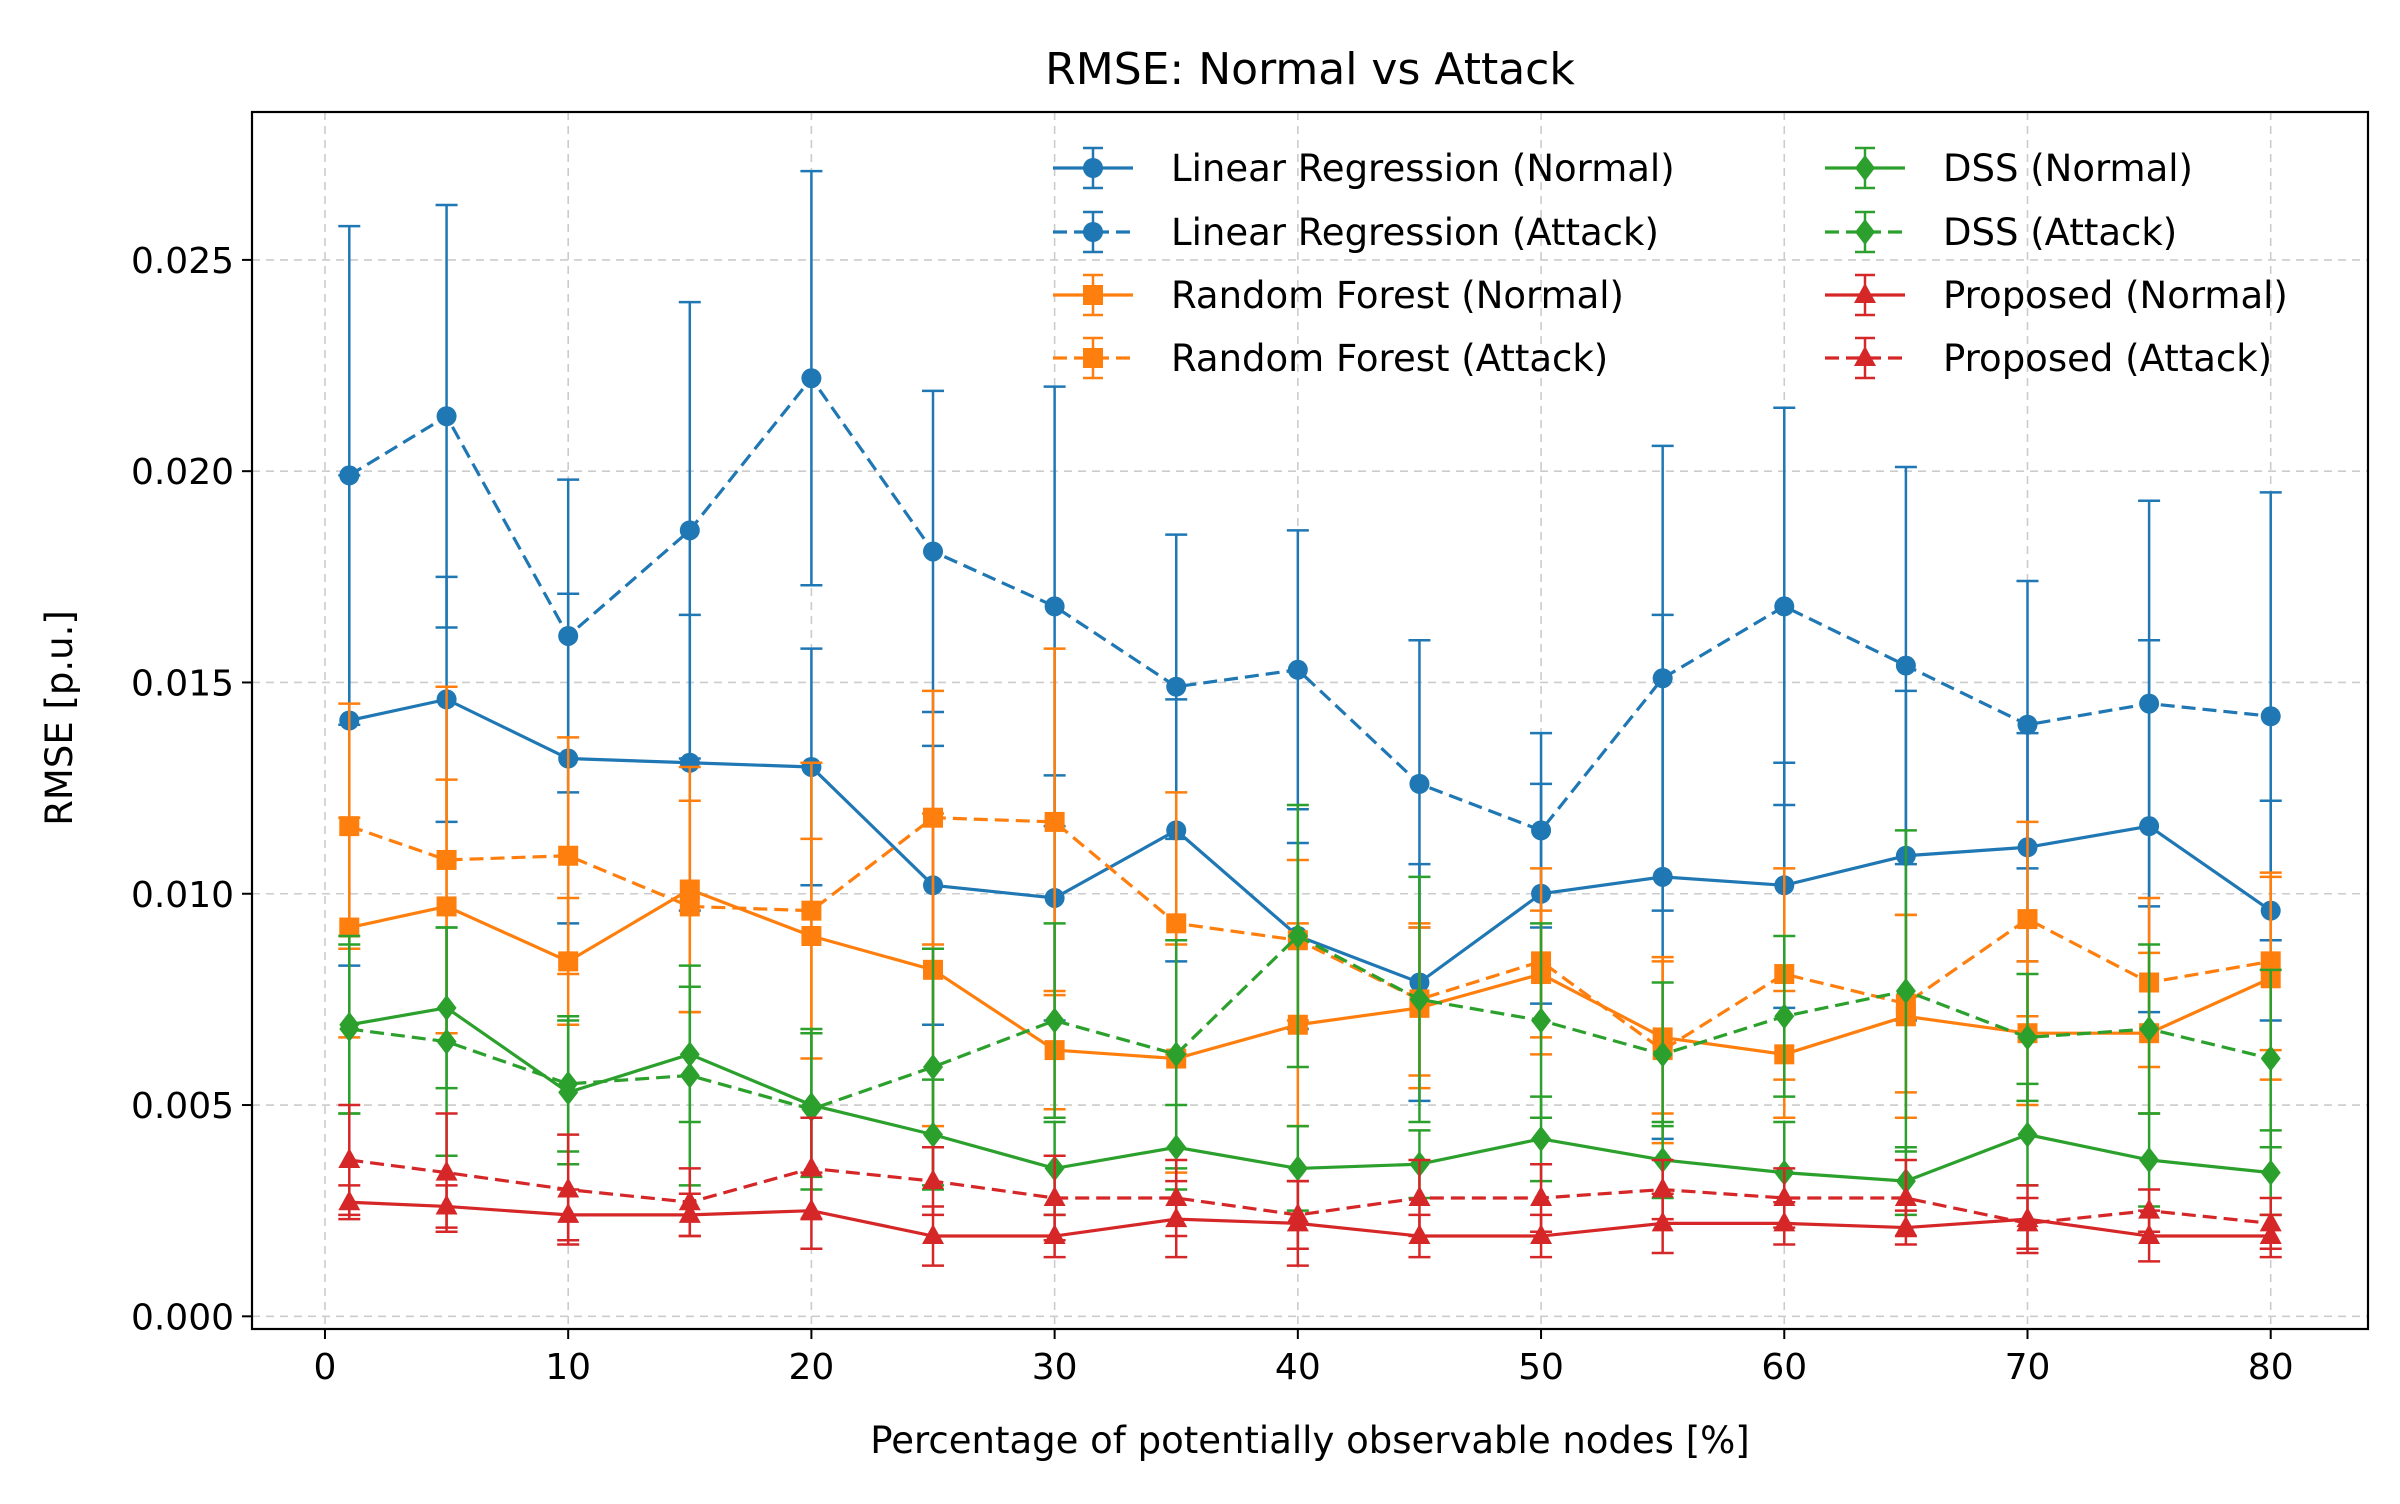  I want to click on y-tick-label: 0.015, so click(182, 683).